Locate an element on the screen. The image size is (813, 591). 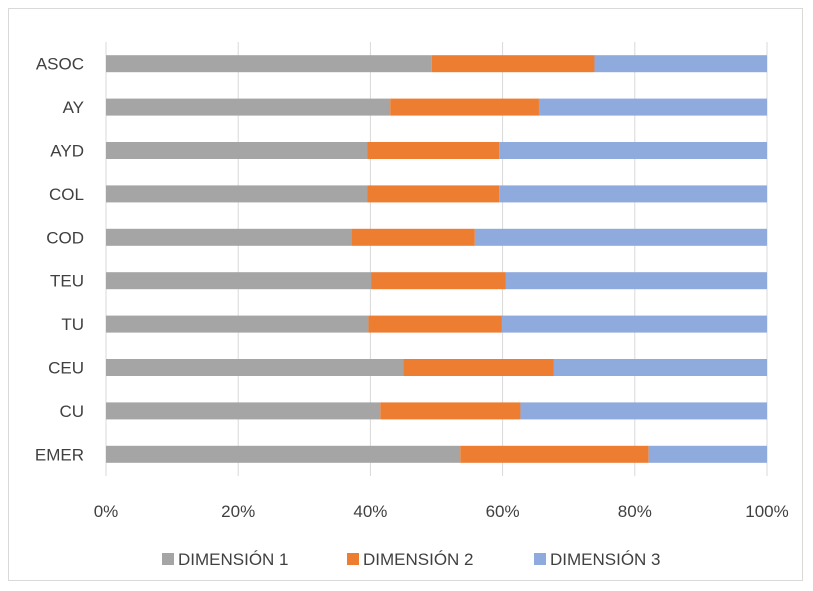
legend-label: DIMENSIÓN 2 is located at coordinates (418, 559).